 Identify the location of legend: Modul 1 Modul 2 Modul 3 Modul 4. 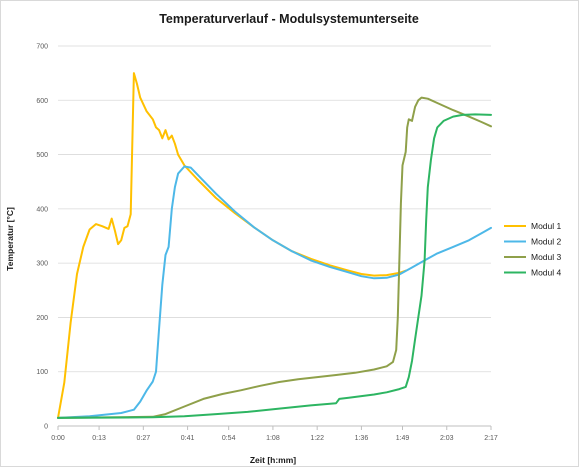
(533, 249).